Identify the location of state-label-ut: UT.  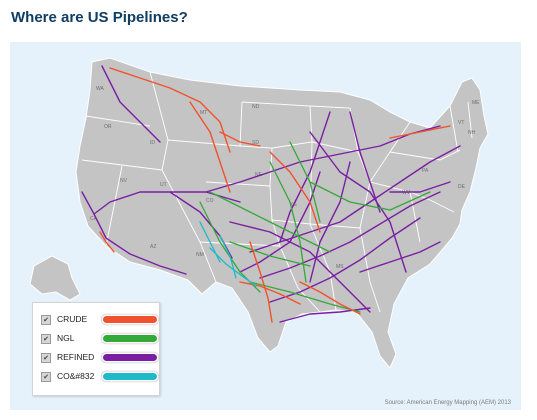
(163, 185).